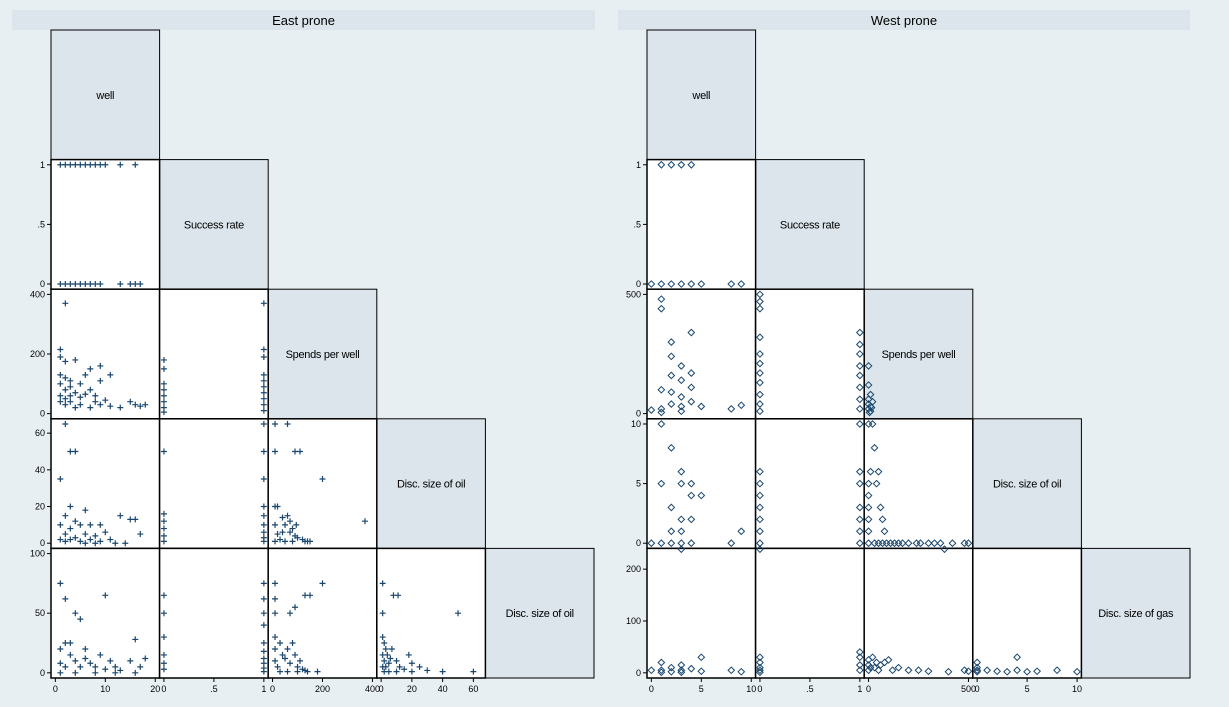  I want to click on plot-cell, so click(701, 354).